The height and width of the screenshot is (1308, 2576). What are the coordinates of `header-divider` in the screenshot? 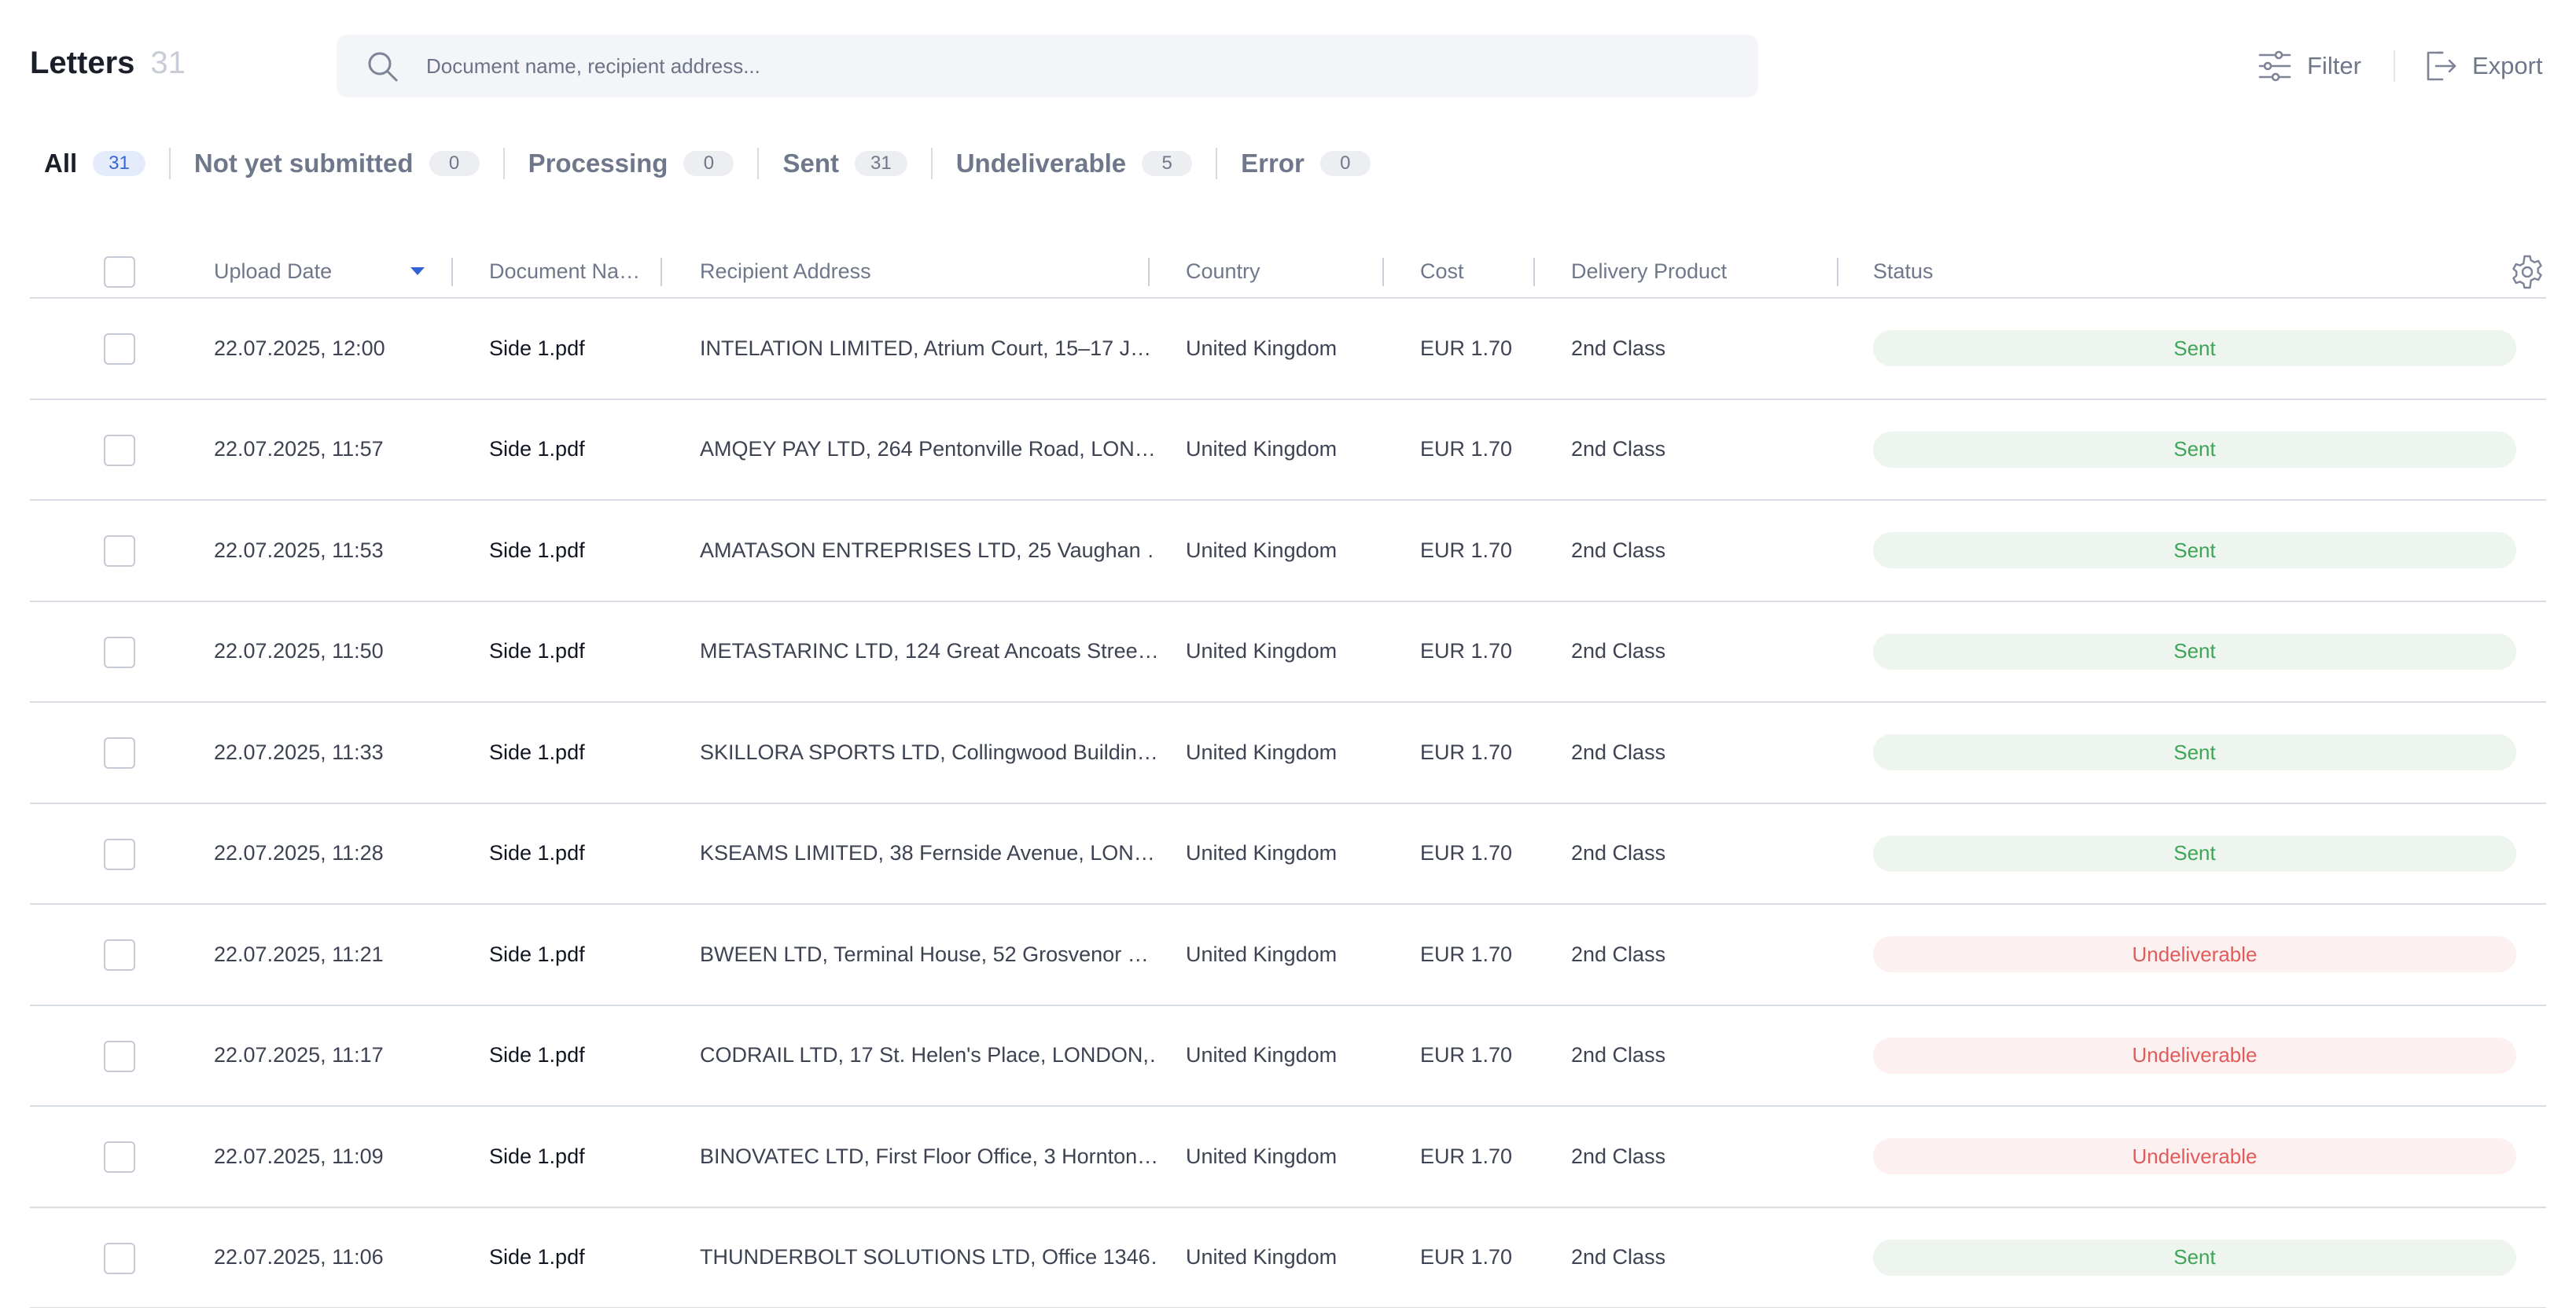 It's located at (2394, 66).